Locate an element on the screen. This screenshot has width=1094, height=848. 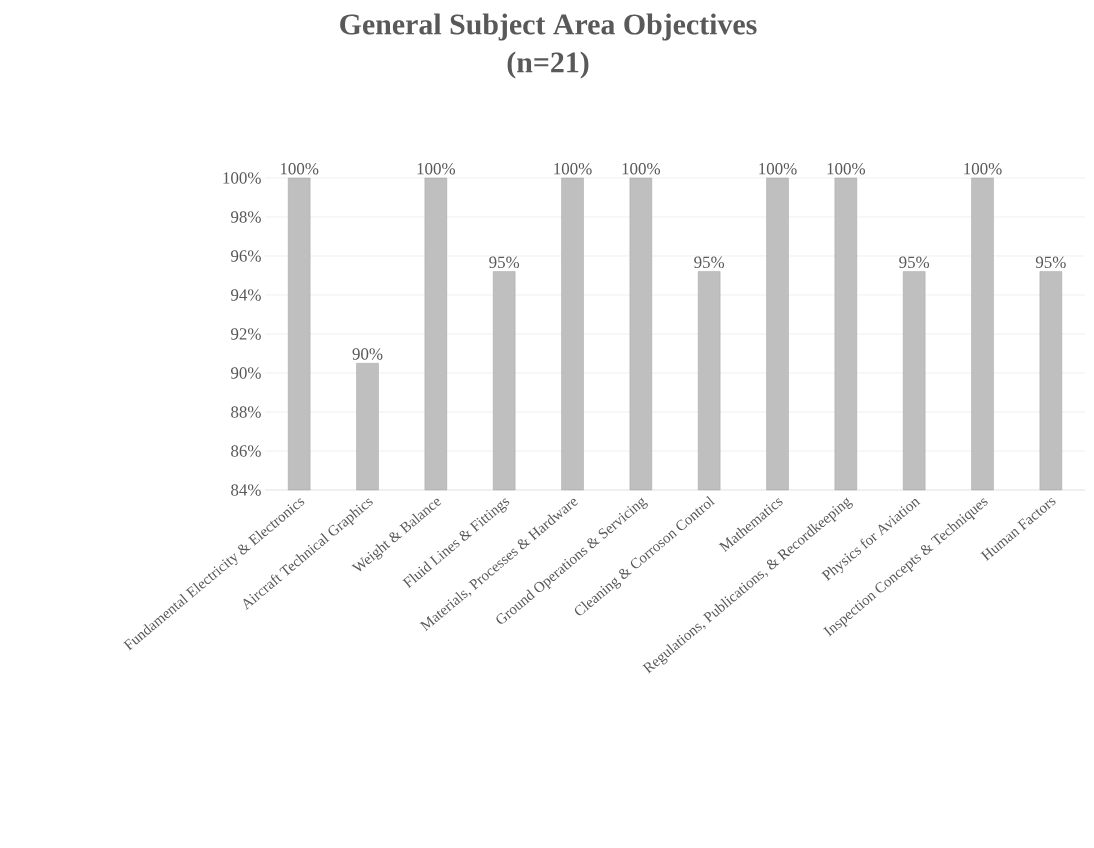
y-tick-label: 98% is located at coordinates (245, 217).